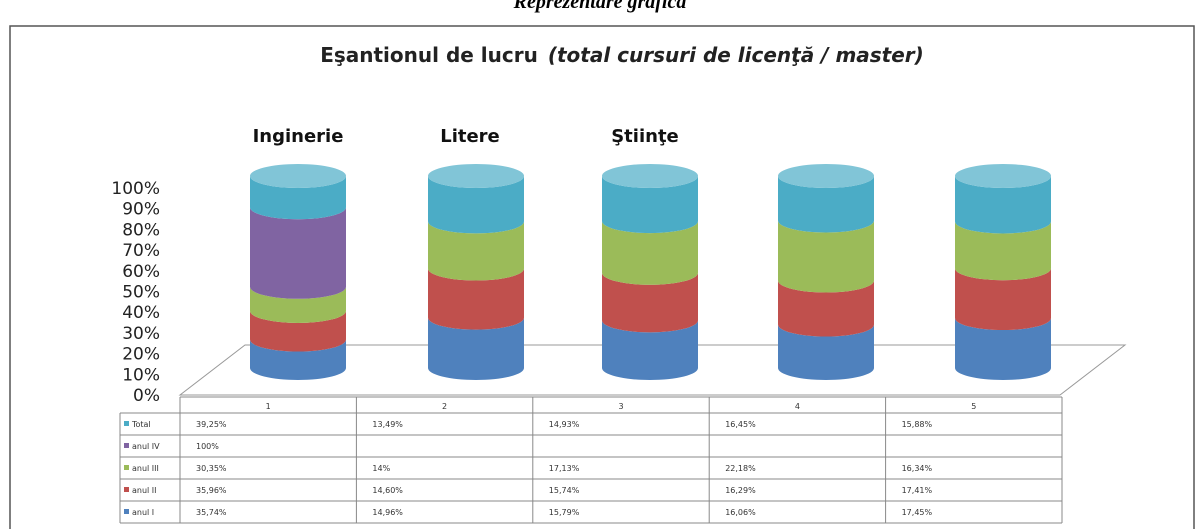 Image resolution: width=1203 pixels, height=529 pixels. What do you see at coordinates (298, 136) in the screenshot?
I see `annotation: Inginerie` at bounding box center [298, 136].